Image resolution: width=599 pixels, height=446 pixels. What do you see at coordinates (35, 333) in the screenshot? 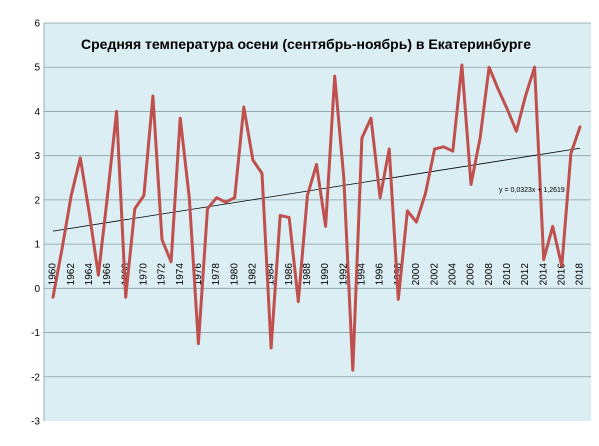
I see `y-tick-label: -1` at bounding box center [35, 333].